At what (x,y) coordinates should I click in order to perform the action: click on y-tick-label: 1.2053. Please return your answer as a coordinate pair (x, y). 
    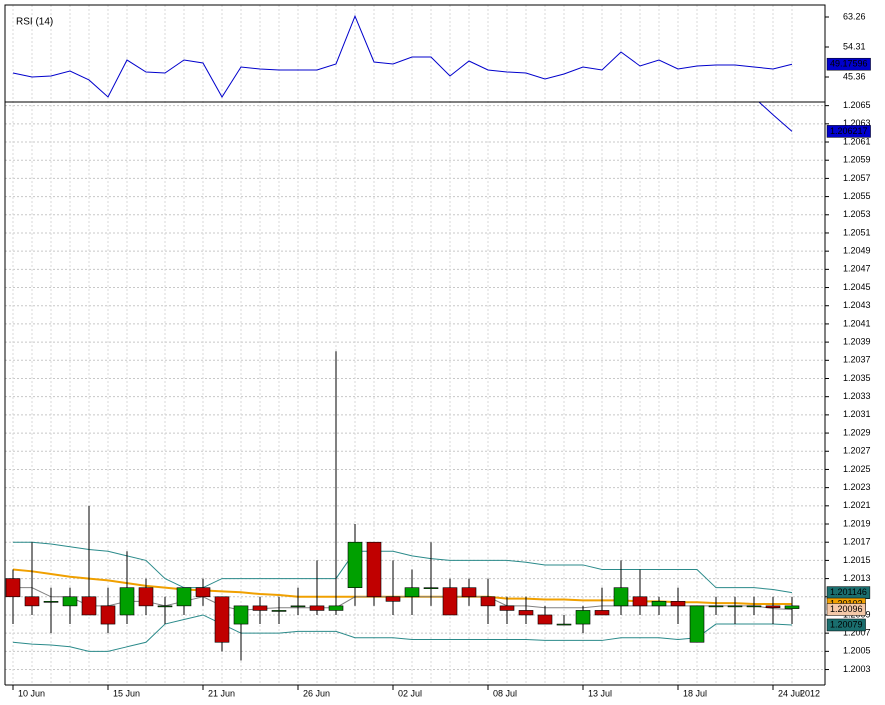
    Looking at the image, I should click on (857, 214).